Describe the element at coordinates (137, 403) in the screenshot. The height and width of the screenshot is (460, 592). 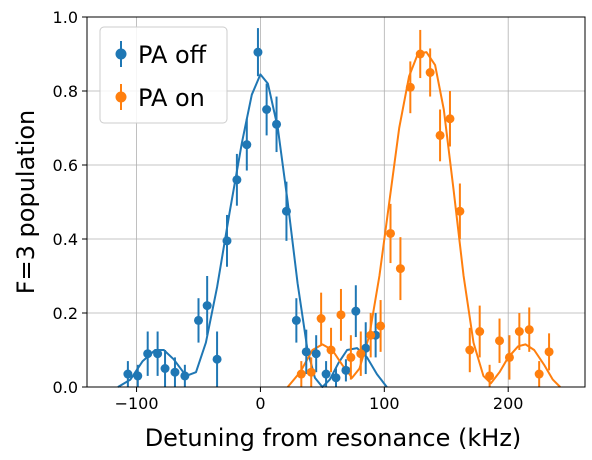
I see `x-tick-label: −100` at that location.